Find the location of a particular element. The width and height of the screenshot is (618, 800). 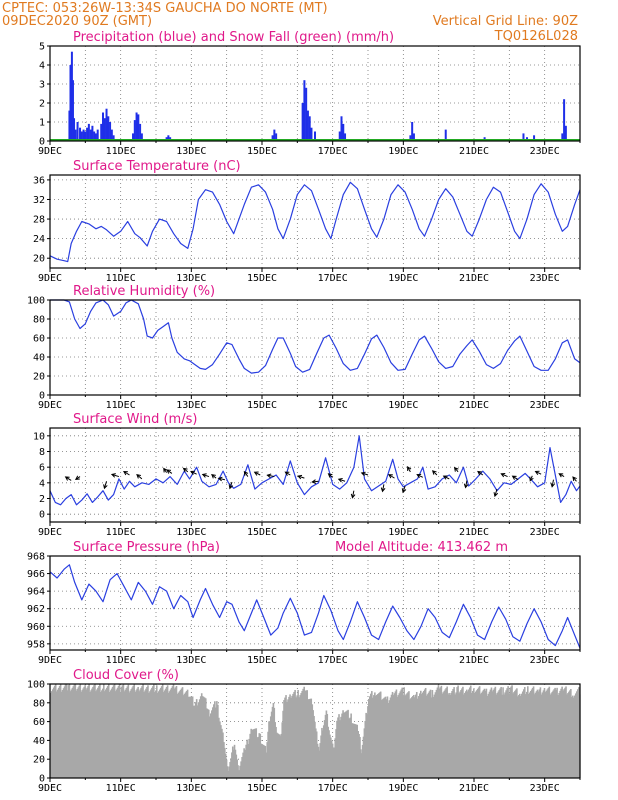

temp-xtick-label: 17DEC is located at coordinates (333, 278).